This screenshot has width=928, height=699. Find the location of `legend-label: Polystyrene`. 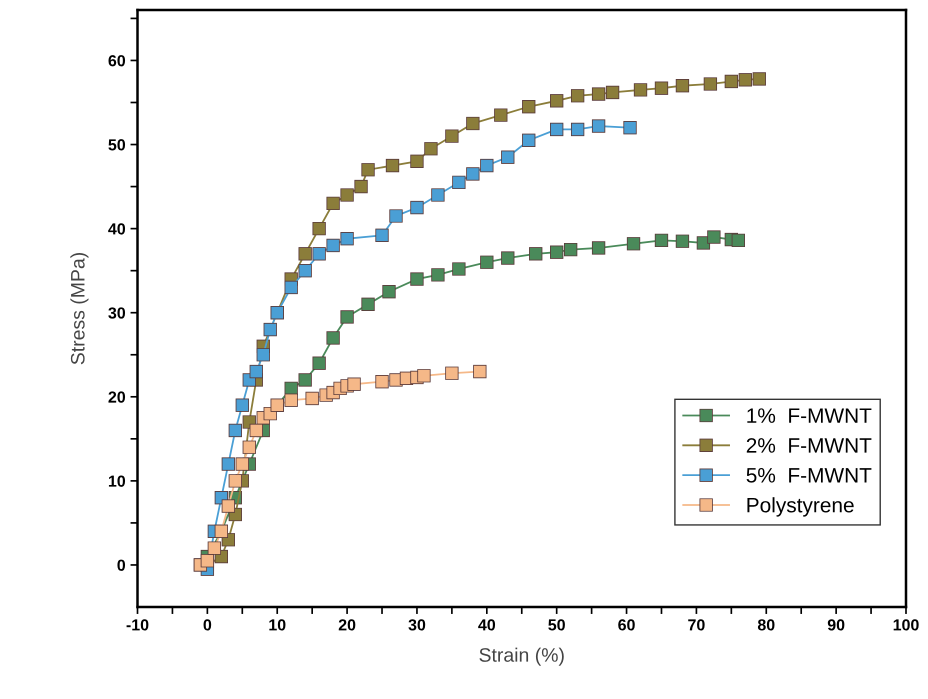

legend-label: Polystyrene is located at coordinates (800, 507).